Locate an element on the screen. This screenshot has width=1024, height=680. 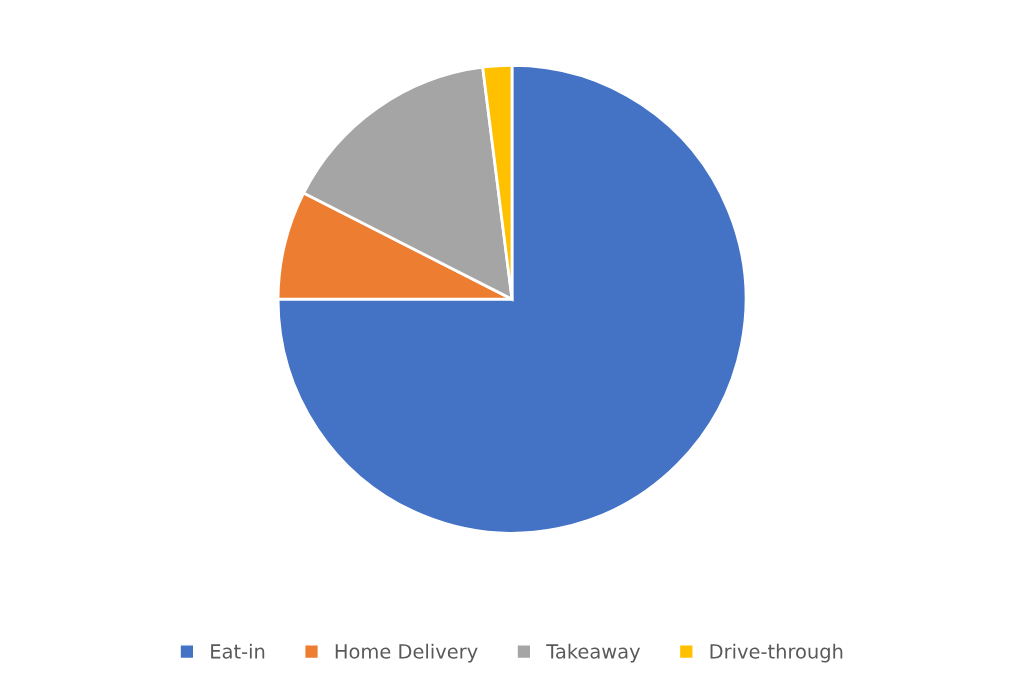
legend-label: Drive-through is located at coordinates (776, 653).